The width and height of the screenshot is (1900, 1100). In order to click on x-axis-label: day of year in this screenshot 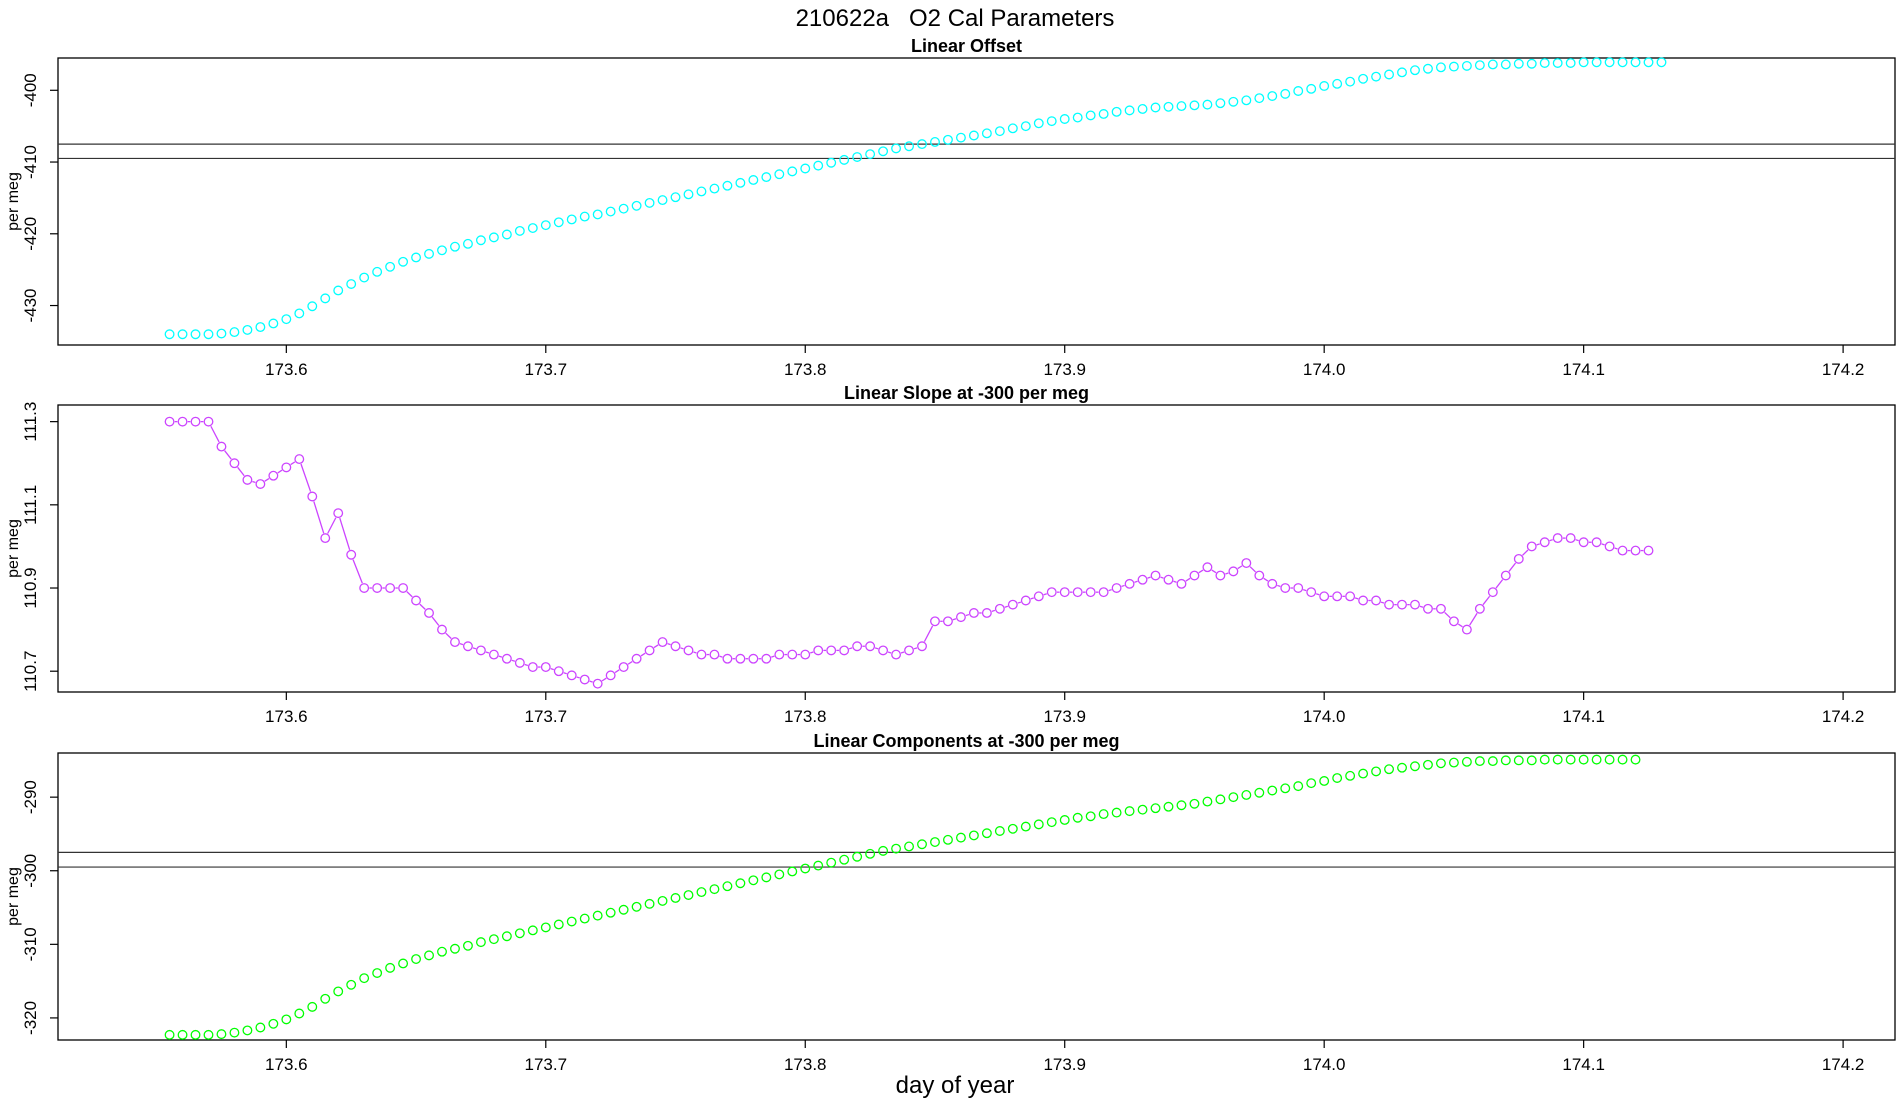, I will do `click(955, 1085)`.